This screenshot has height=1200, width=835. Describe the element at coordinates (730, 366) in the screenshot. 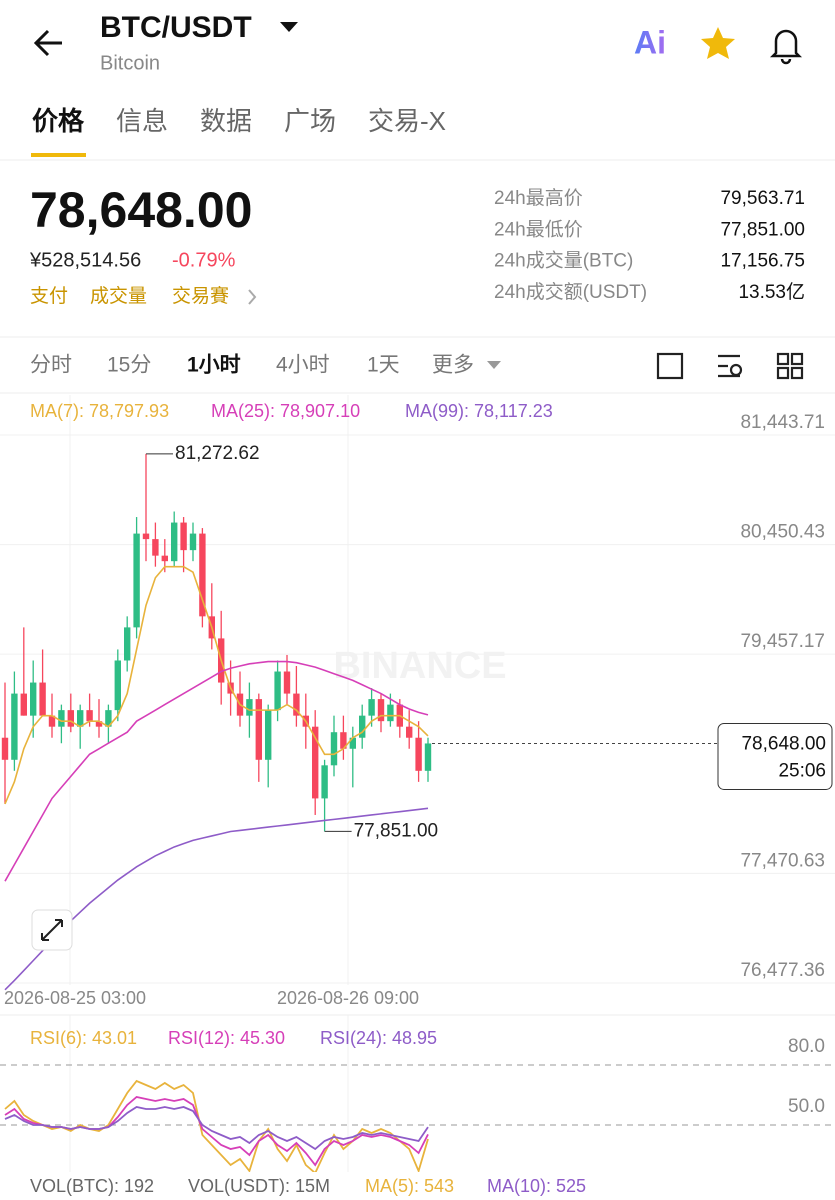

I see `toolbar-icons` at that location.